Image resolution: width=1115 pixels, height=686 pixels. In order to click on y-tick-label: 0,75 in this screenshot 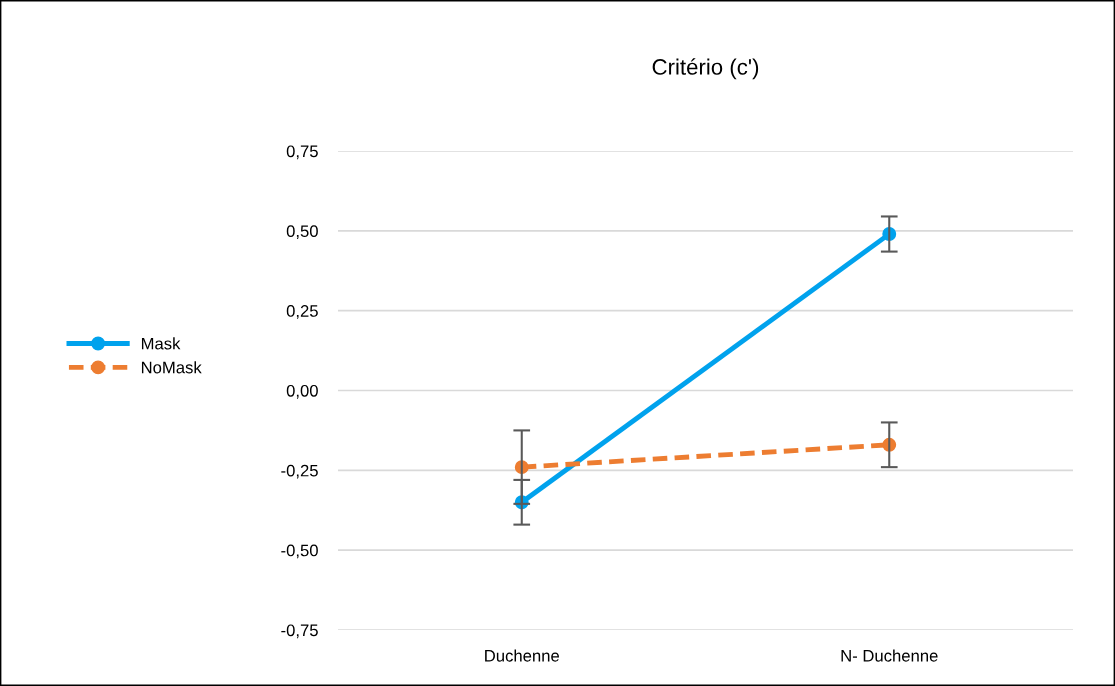, I will do `click(302, 152)`.